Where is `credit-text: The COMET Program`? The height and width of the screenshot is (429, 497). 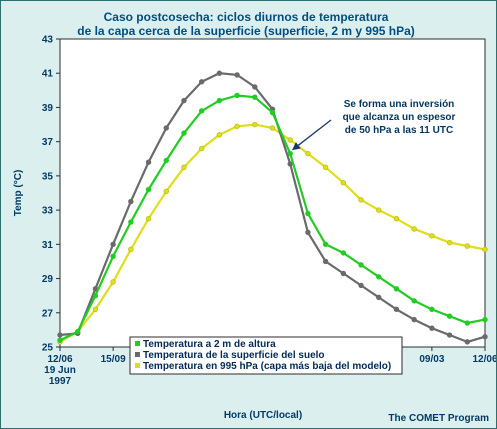
credit-text: The COMET Program is located at coordinates (438, 418).